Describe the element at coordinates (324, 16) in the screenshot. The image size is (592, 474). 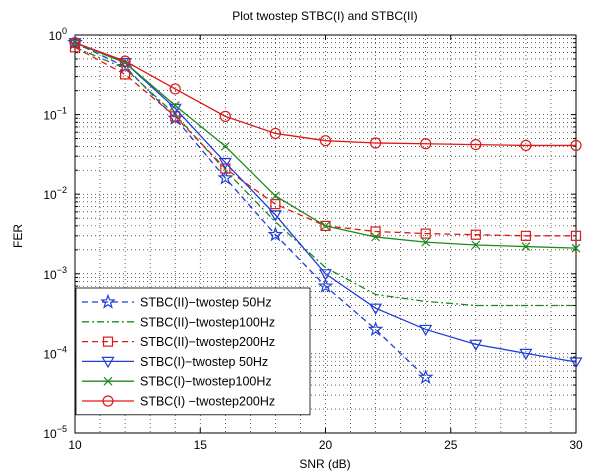
I see `chart-title: Plot twostep STBC(I) and STBC(II)` at that location.